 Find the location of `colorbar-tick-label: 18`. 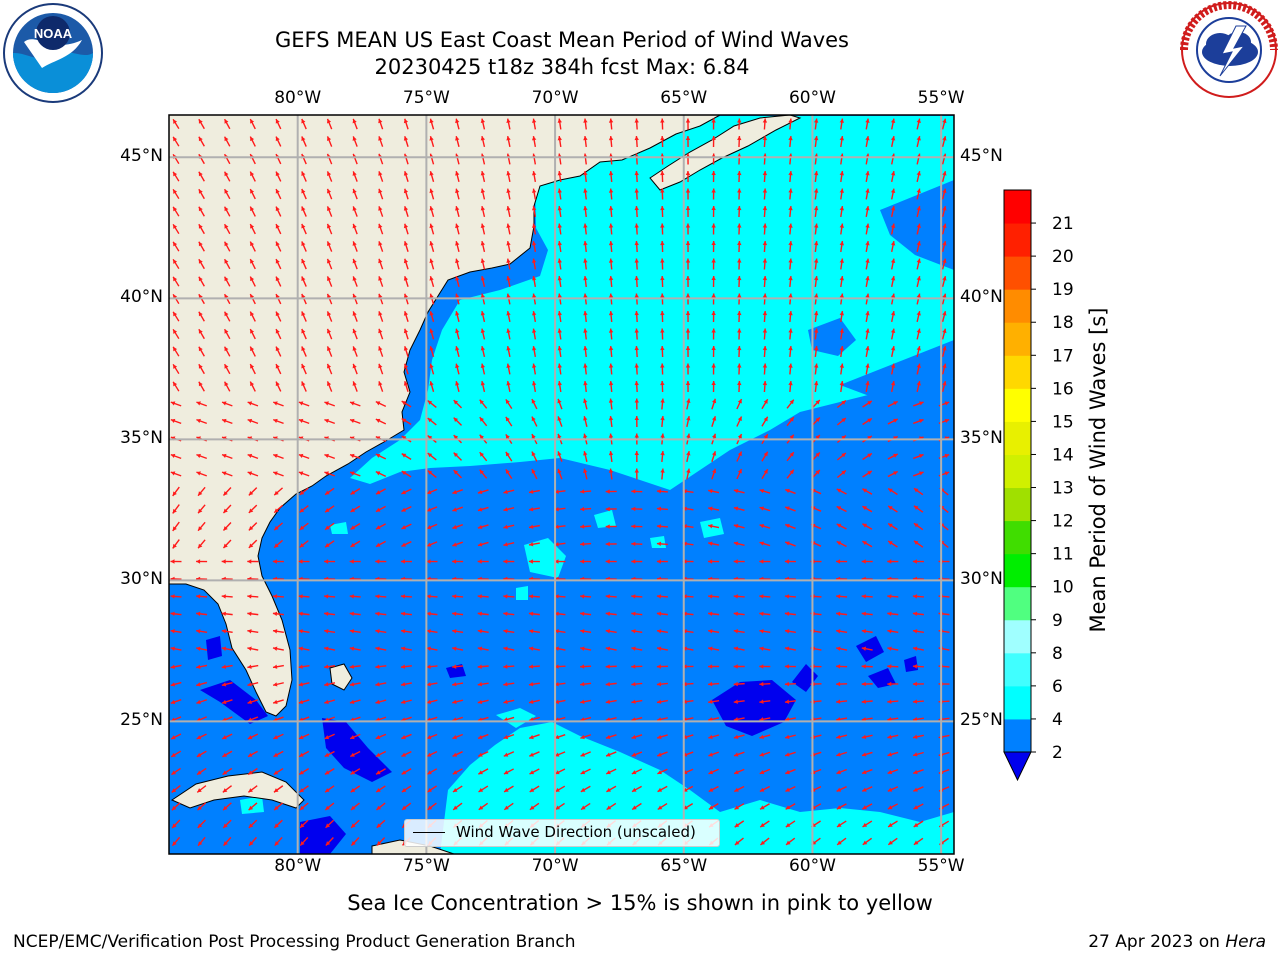

colorbar-tick-label: 18 is located at coordinates (1063, 323).